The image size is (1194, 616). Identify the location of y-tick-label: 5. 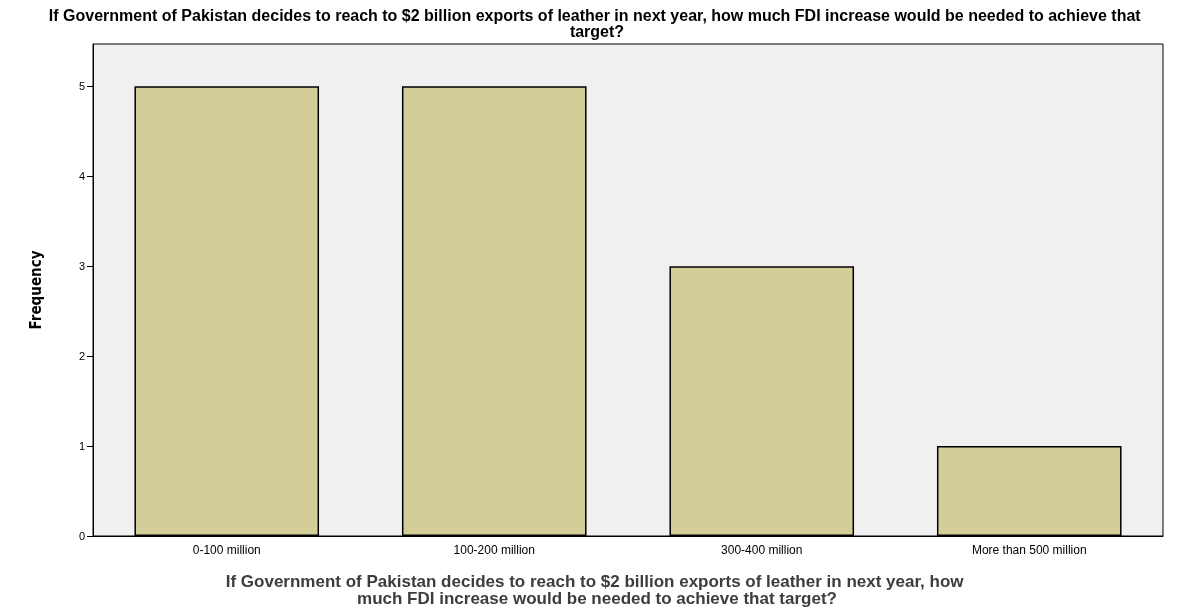
(81, 86).